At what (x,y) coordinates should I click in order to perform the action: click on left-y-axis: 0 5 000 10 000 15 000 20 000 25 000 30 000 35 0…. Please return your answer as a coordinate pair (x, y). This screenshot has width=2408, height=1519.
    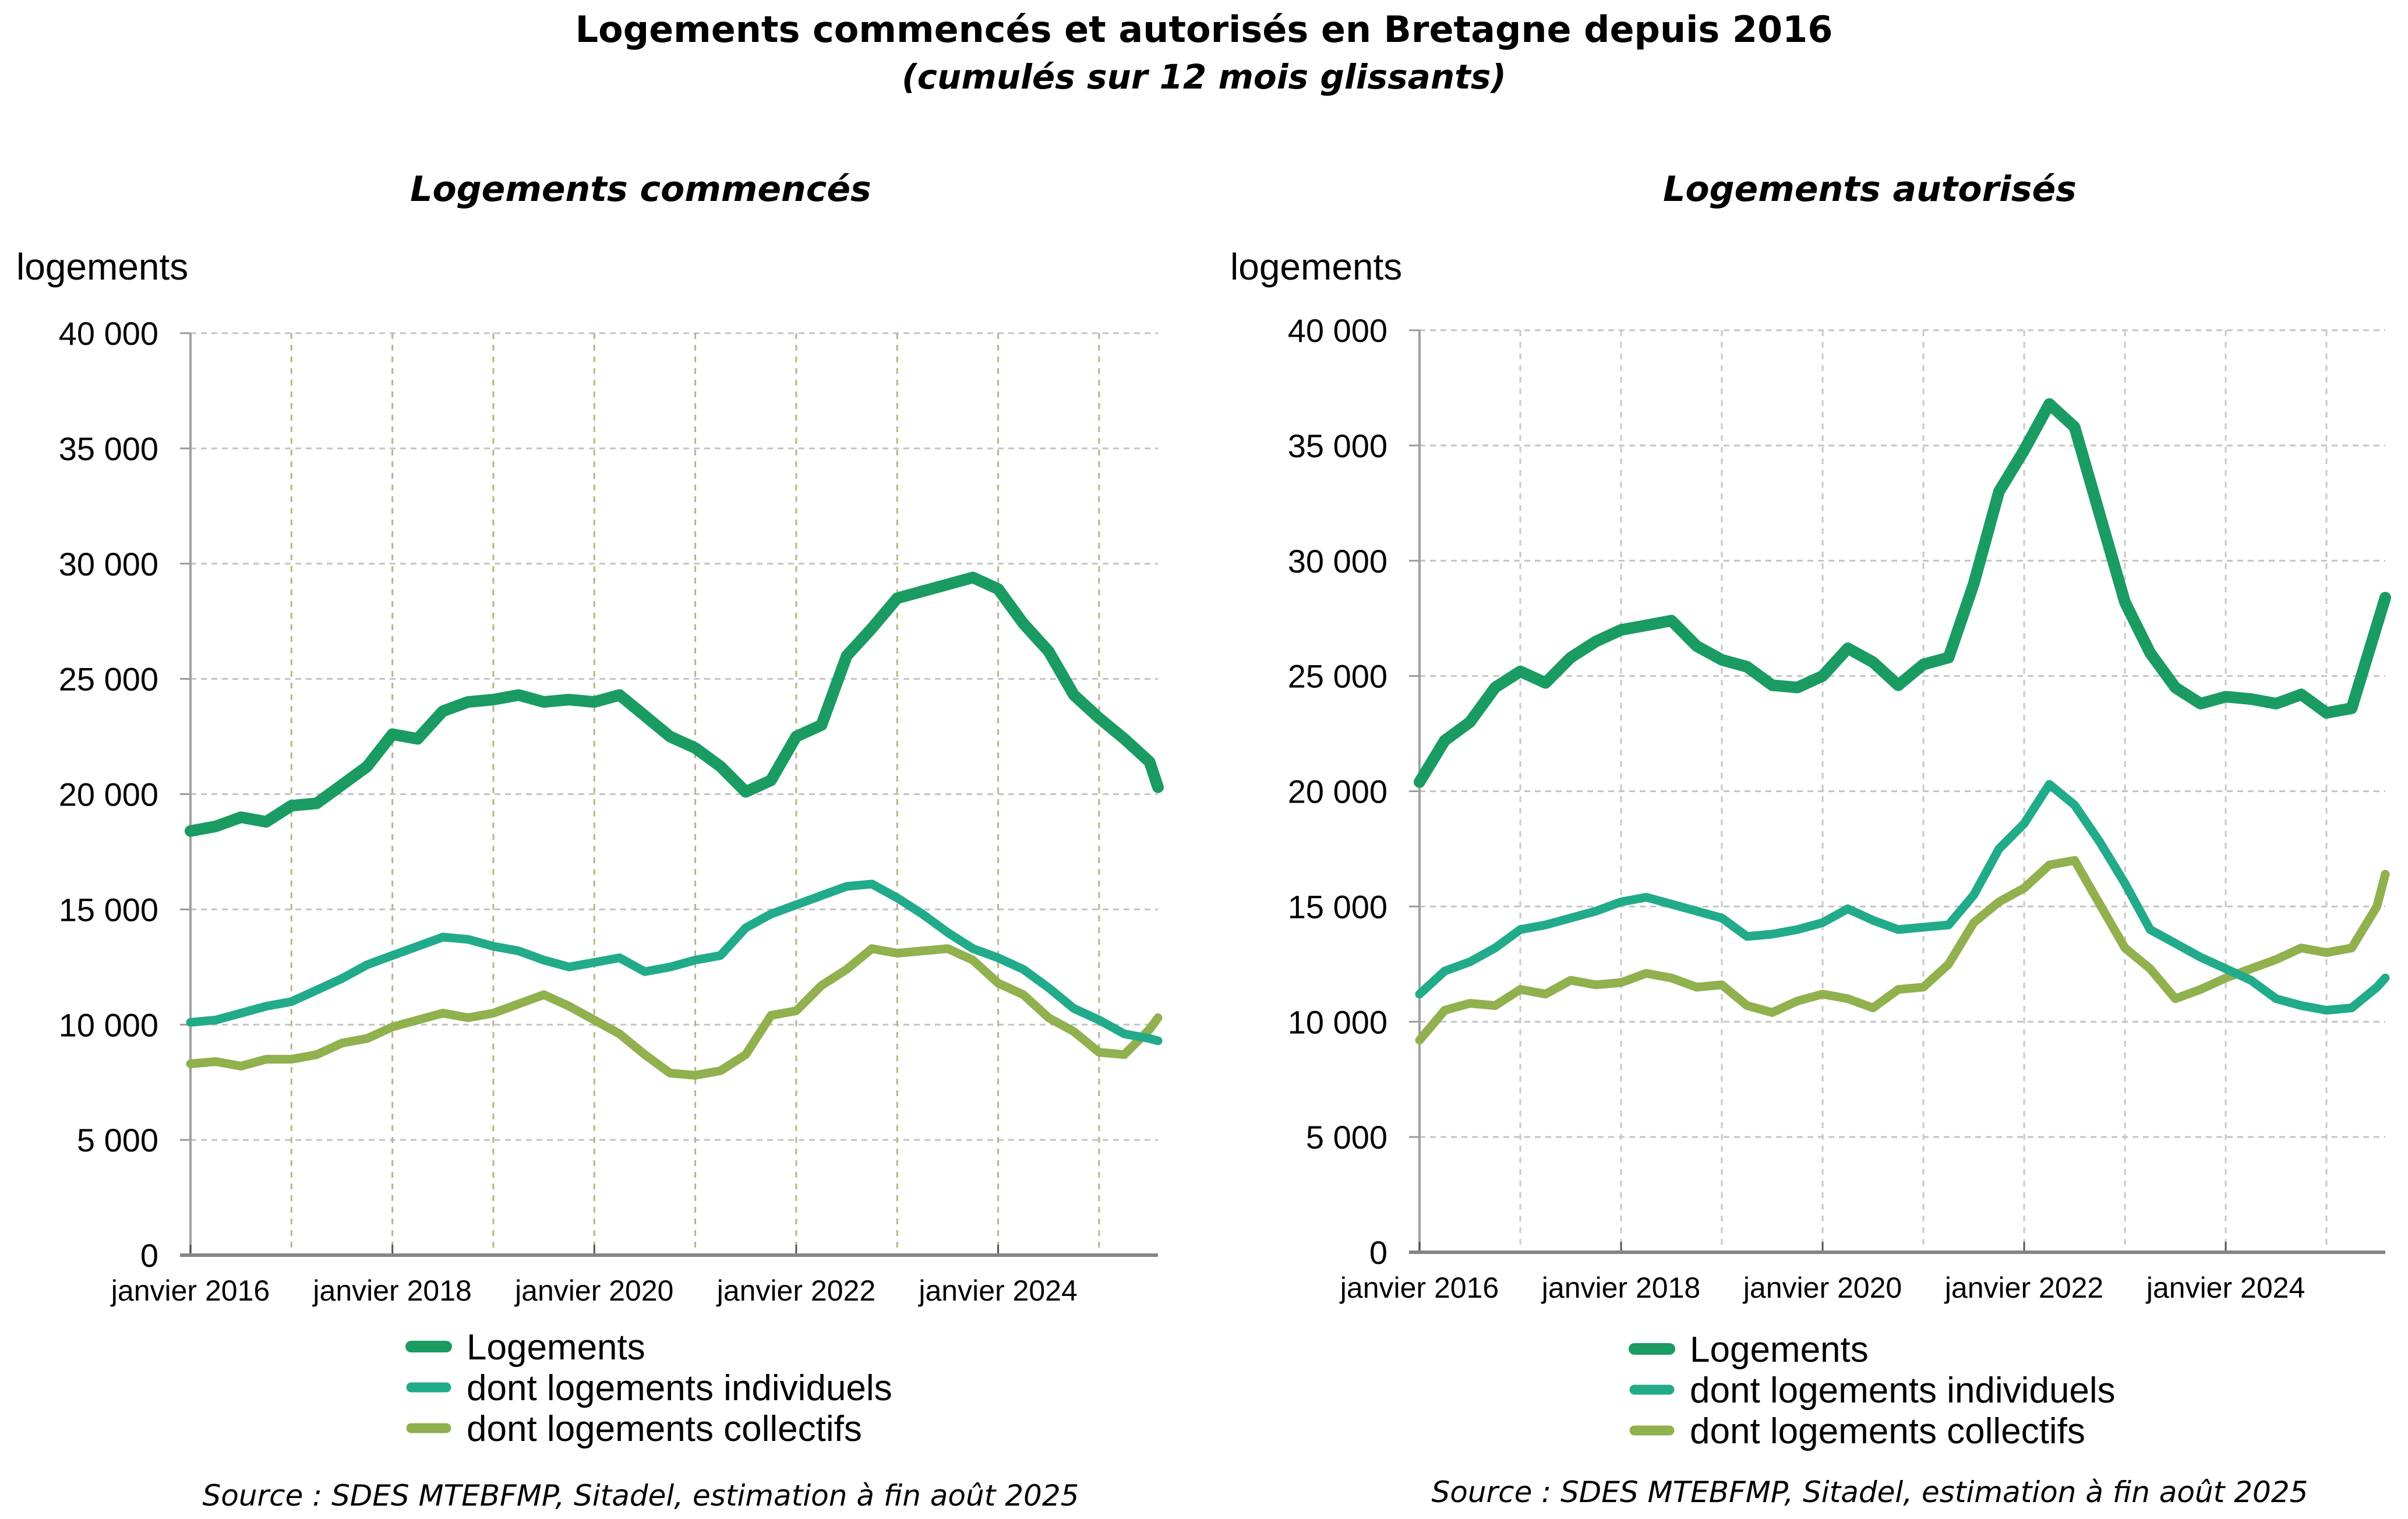
    Looking at the image, I should click on (125, 794).